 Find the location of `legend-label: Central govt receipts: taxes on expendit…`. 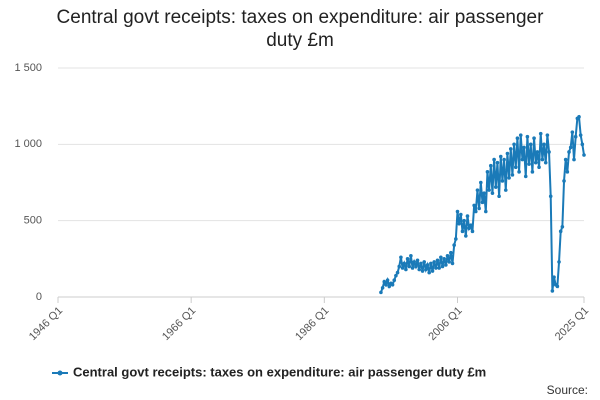

legend-label: Central govt receipts: taxes on expendit… is located at coordinates (279, 371).